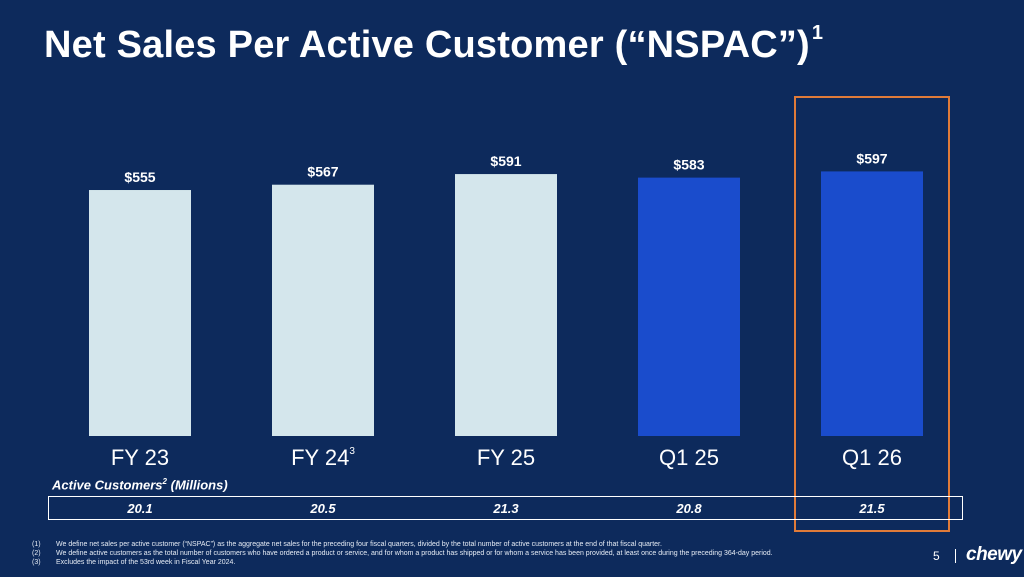  I want to click on category-label: Q1 25, so click(689, 457).